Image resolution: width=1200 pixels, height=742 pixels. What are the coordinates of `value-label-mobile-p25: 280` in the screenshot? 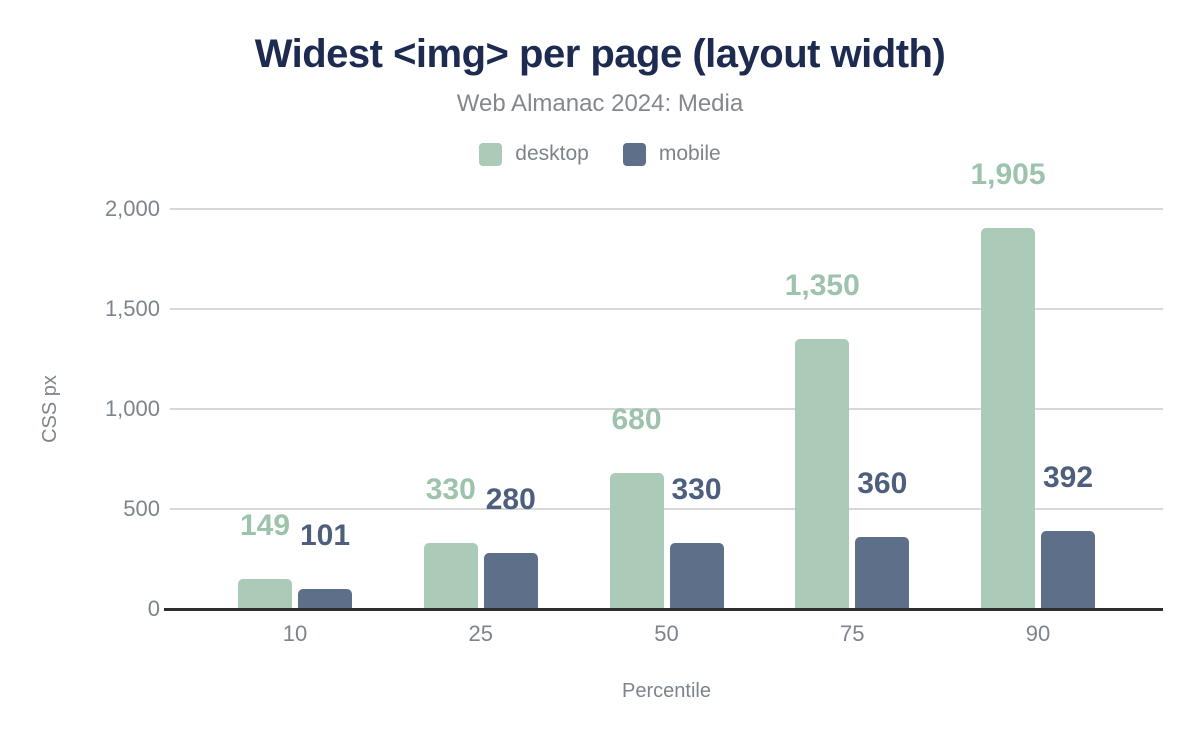 It's located at (510, 499).